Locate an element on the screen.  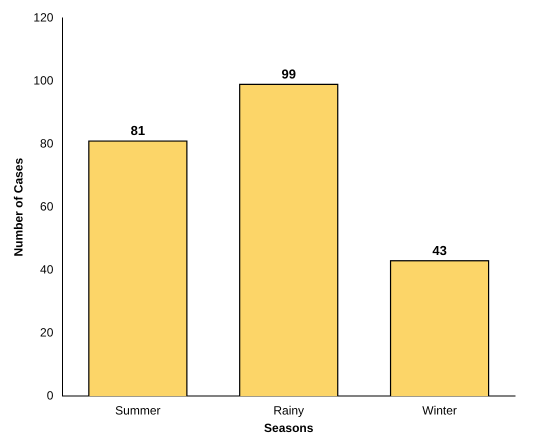
y-tick-label: 40 is located at coordinates (47, 269).